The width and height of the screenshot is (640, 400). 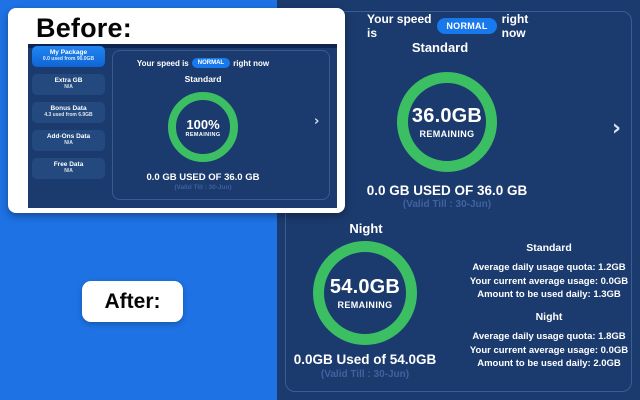 What do you see at coordinates (68, 164) in the screenshot?
I see `sidebar-item-label: Free Data` at bounding box center [68, 164].